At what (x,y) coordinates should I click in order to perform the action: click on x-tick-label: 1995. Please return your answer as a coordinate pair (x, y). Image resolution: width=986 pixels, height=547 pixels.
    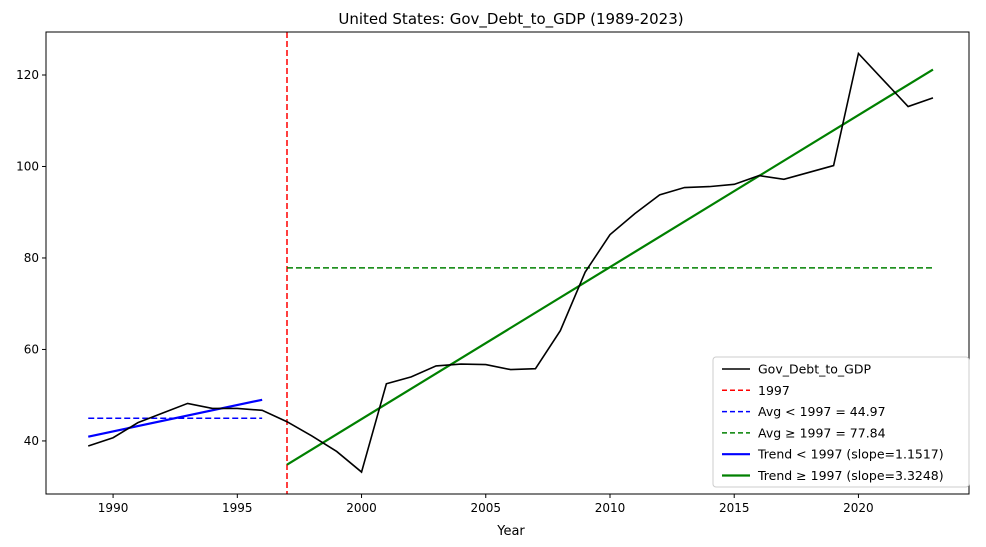
    Looking at the image, I should click on (237, 508).